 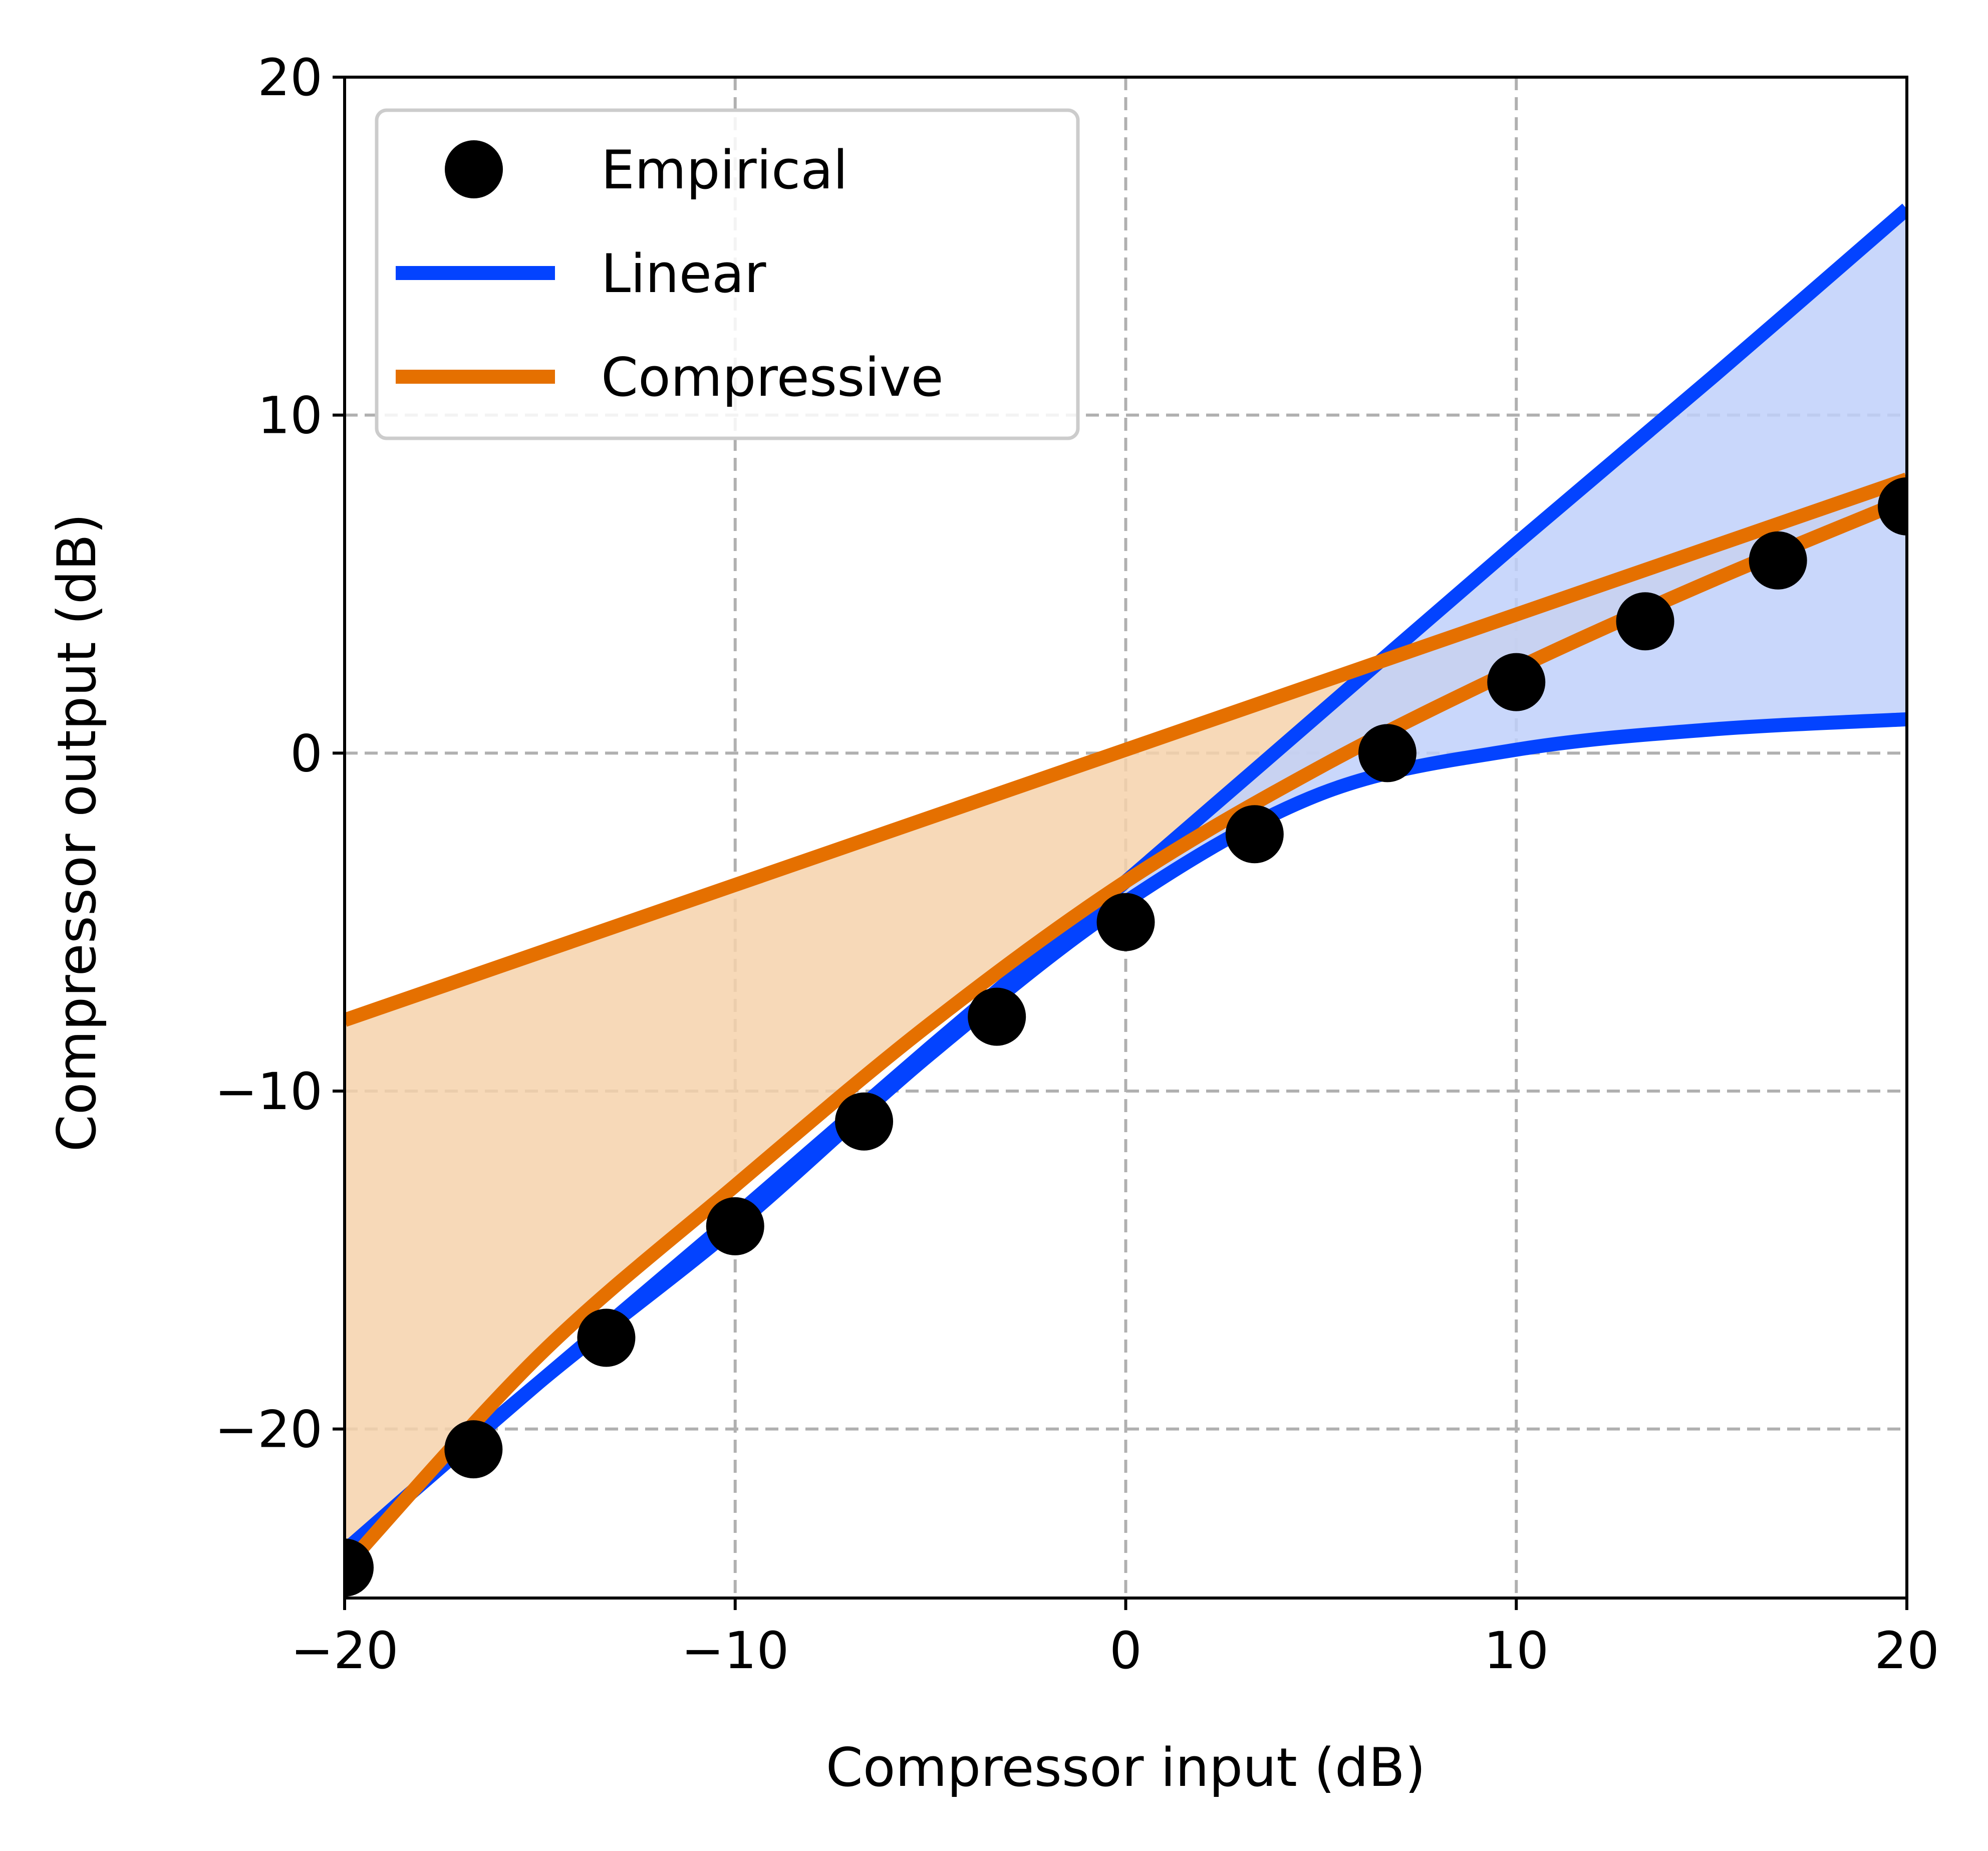 What do you see at coordinates (1516, 1651) in the screenshot?
I see `x-tick-label: 10` at bounding box center [1516, 1651].